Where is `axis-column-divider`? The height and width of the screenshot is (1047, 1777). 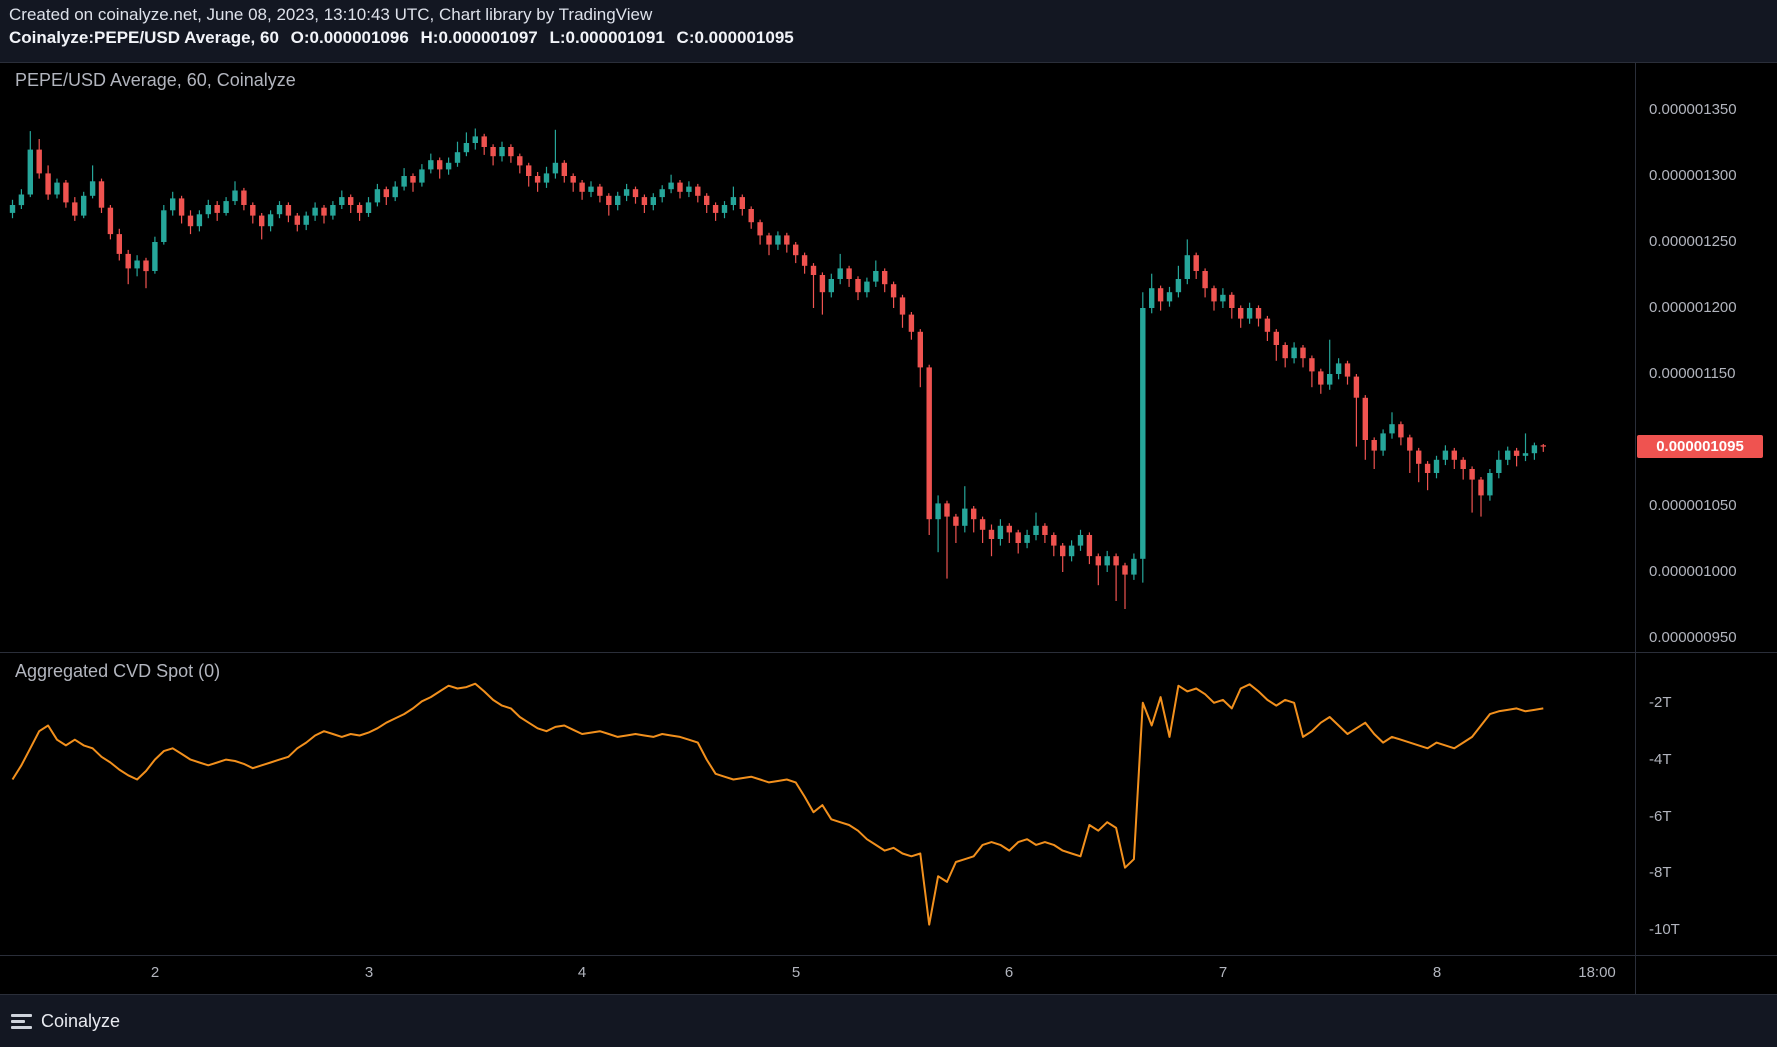
axis-column-divider is located at coordinates (1635, 528).